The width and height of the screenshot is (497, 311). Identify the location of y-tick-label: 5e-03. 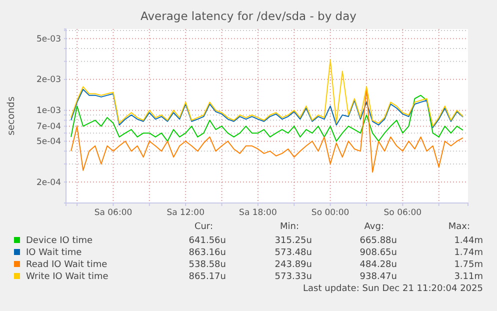
(48, 39).